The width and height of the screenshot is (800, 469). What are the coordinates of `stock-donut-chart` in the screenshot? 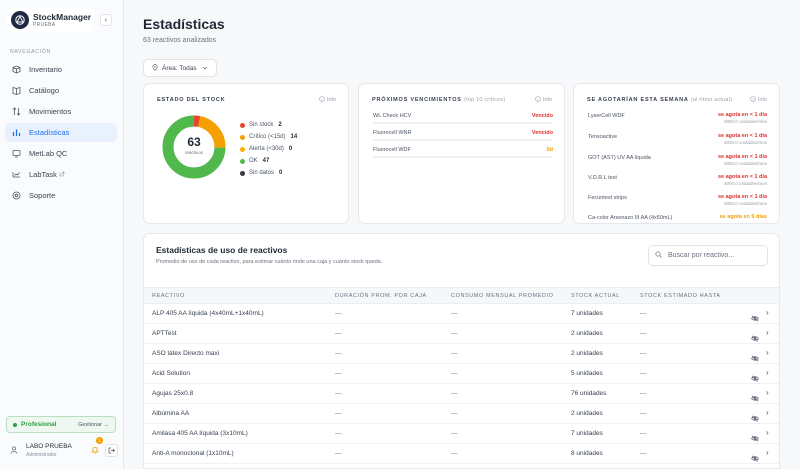 It's located at (194, 147).